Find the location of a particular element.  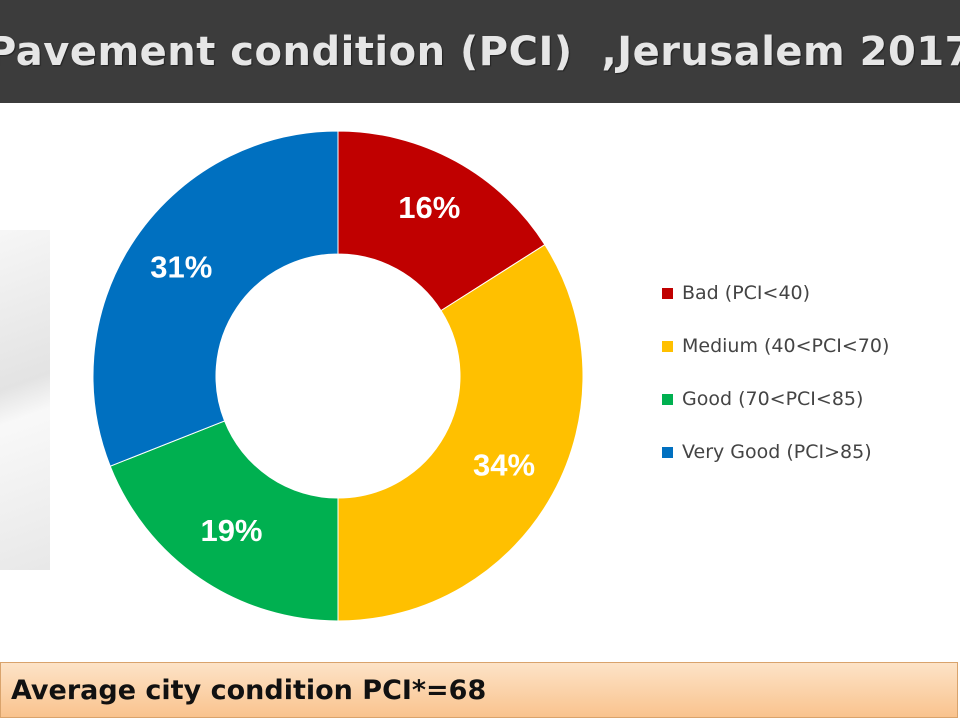

title-bar: Pavement condition (PCI) ,Jerusalem 2017 is located at coordinates (480, 51).